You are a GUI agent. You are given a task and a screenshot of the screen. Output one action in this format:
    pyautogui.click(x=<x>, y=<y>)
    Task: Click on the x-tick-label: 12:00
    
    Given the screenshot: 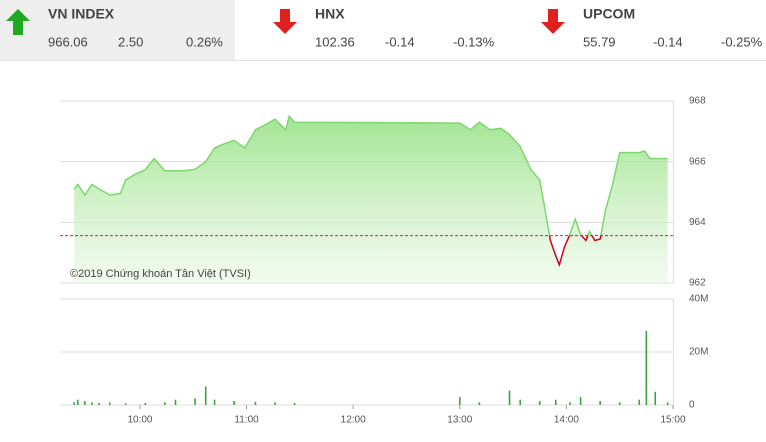 What is the action you would take?
    pyautogui.click(x=353, y=420)
    